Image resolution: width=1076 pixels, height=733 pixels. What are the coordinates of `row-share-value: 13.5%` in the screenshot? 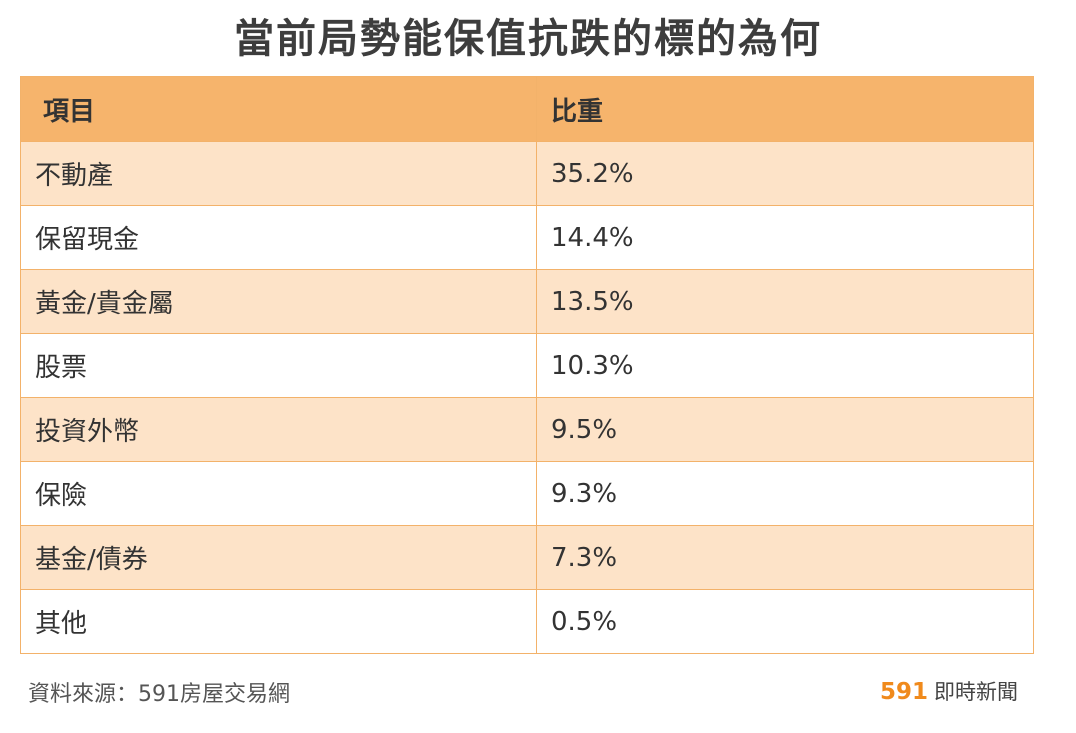 It's located at (785, 301).